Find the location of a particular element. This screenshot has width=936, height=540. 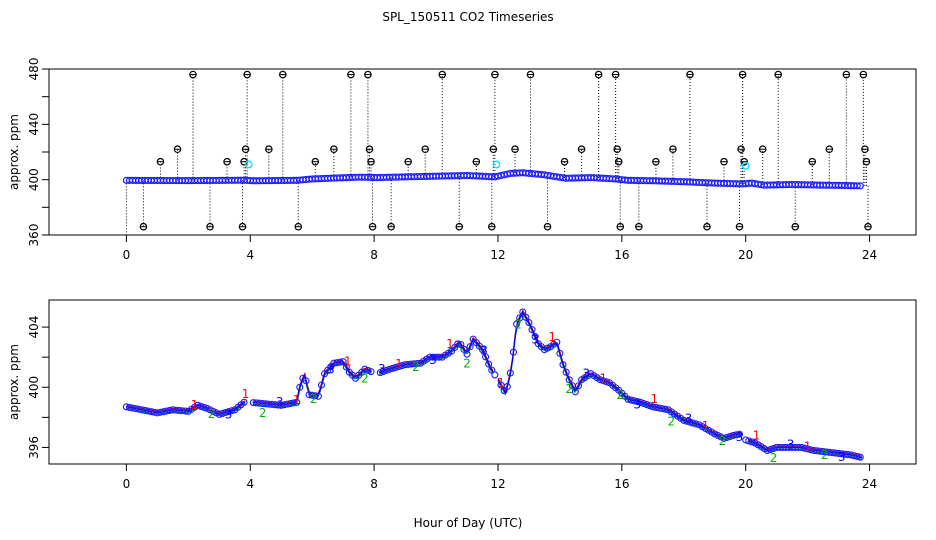

y-tick-label: 360 is located at coordinates (34, 235).